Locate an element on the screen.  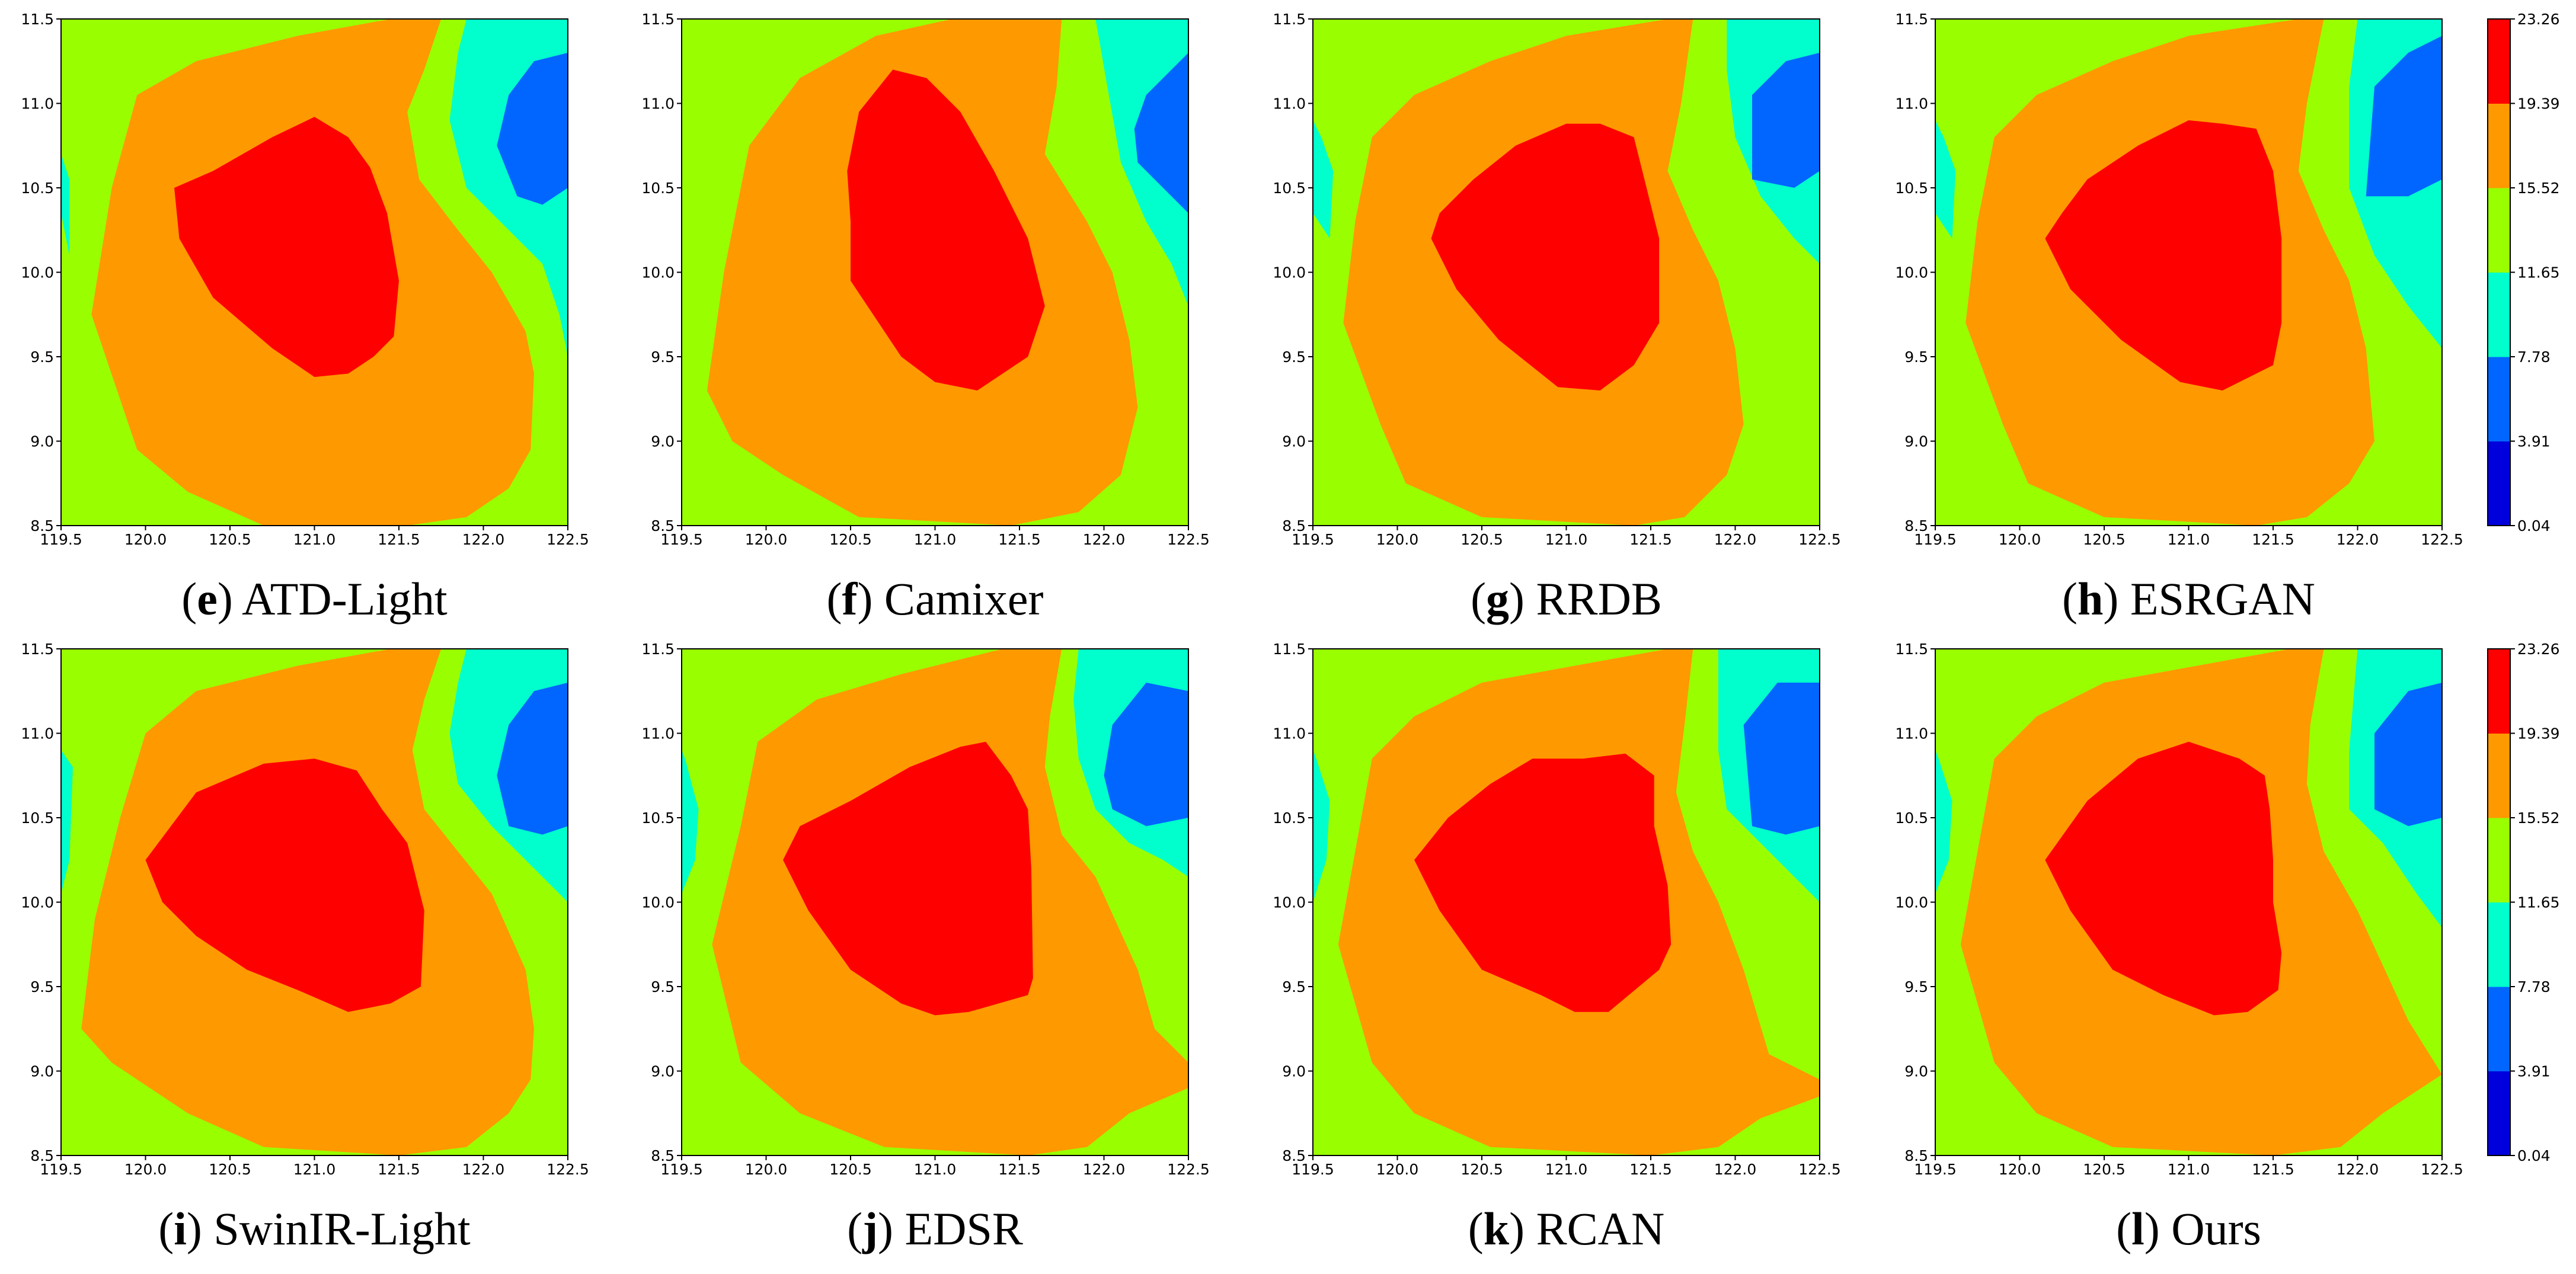
panel-method-name: Camixer is located at coordinates (964, 599).